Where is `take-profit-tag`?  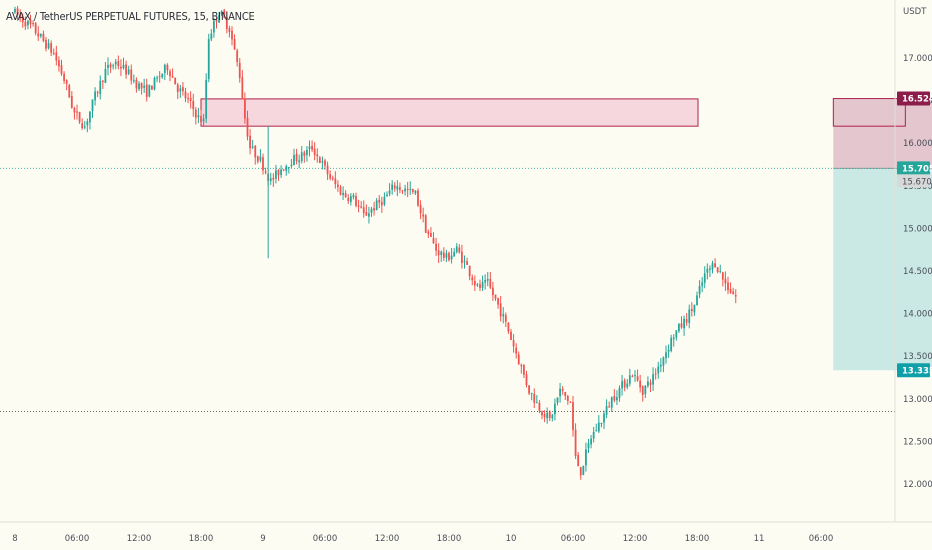 take-profit-tag is located at coordinates (913, 370).